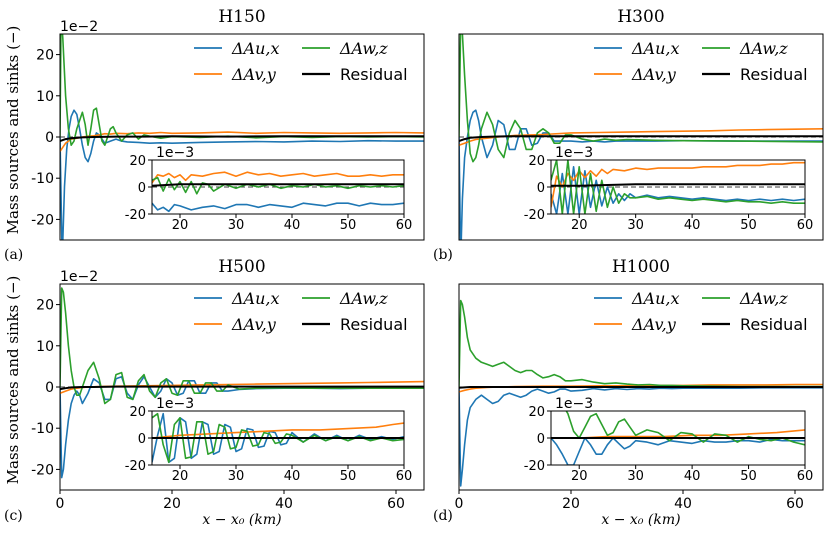 This screenshot has height=534, width=830. I want to click on panel-title: H150, so click(241, 17).